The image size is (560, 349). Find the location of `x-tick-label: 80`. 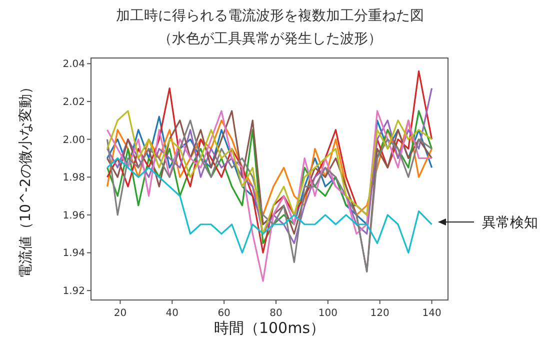

x-tick-label: 80 is located at coordinates (276, 313).